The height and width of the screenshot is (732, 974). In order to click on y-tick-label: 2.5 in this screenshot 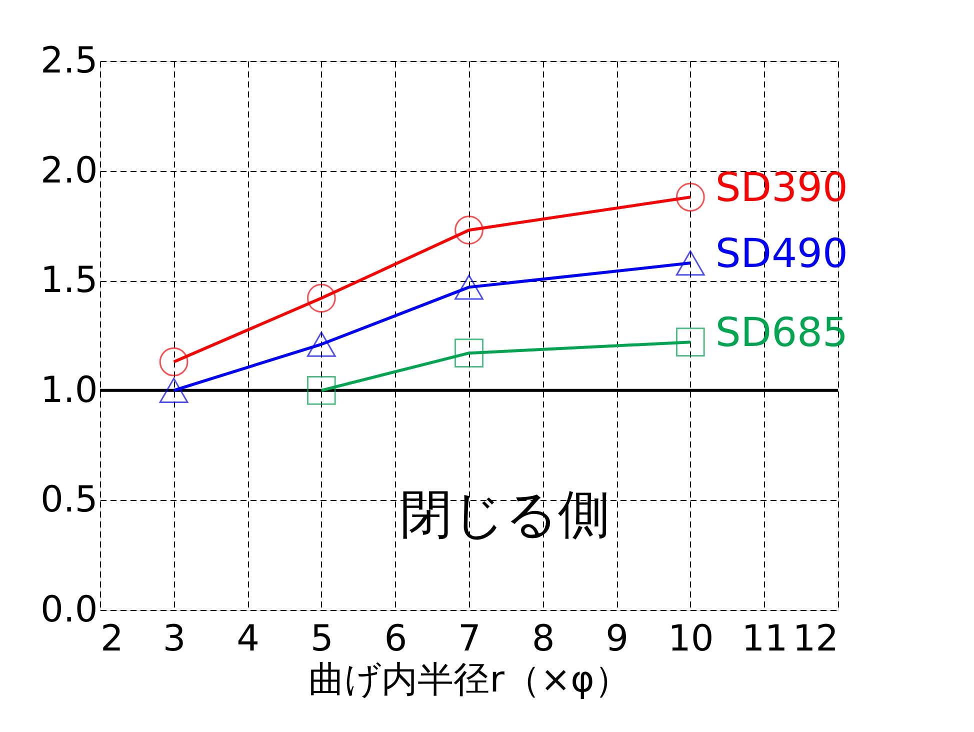, I will do `click(69, 61)`.